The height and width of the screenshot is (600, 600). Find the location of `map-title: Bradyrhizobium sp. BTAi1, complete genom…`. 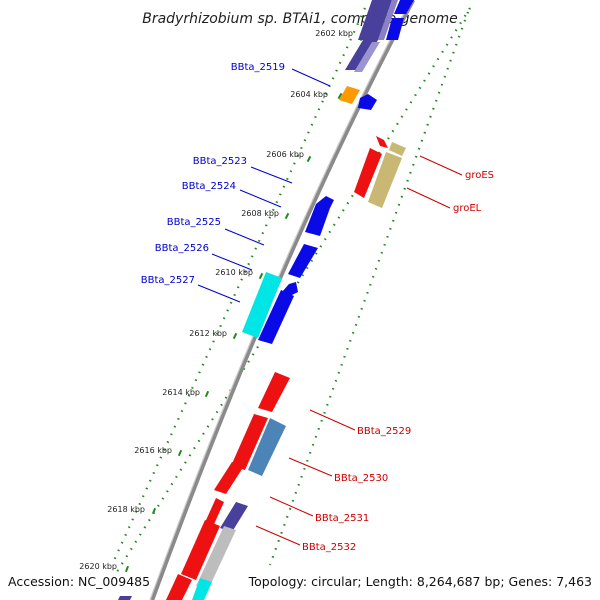

map-title: Bradyrhizobium sp. BTAi1, complete genom… is located at coordinates (300, 19).